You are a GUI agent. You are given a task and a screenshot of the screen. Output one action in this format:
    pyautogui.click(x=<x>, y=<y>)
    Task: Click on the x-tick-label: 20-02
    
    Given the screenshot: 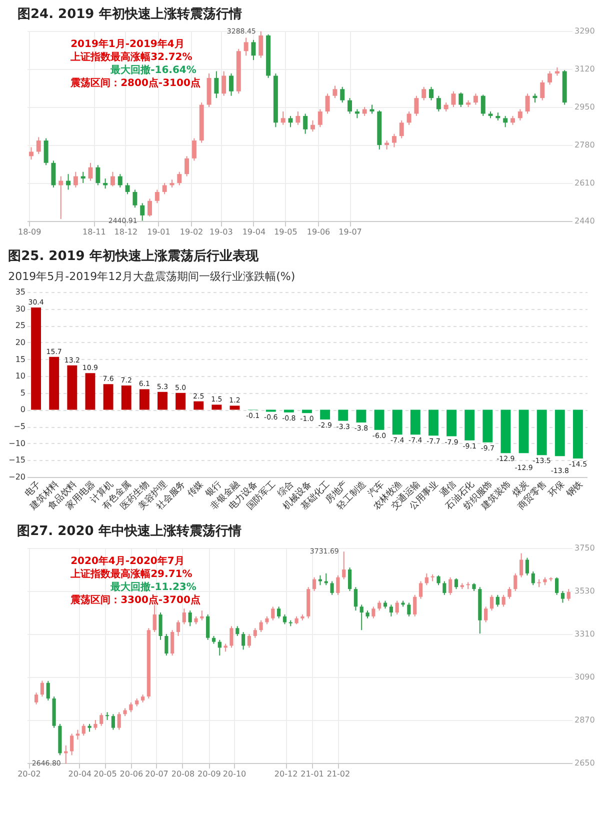 What is the action you would take?
    pyautogui.click(x=29, y=774)
    